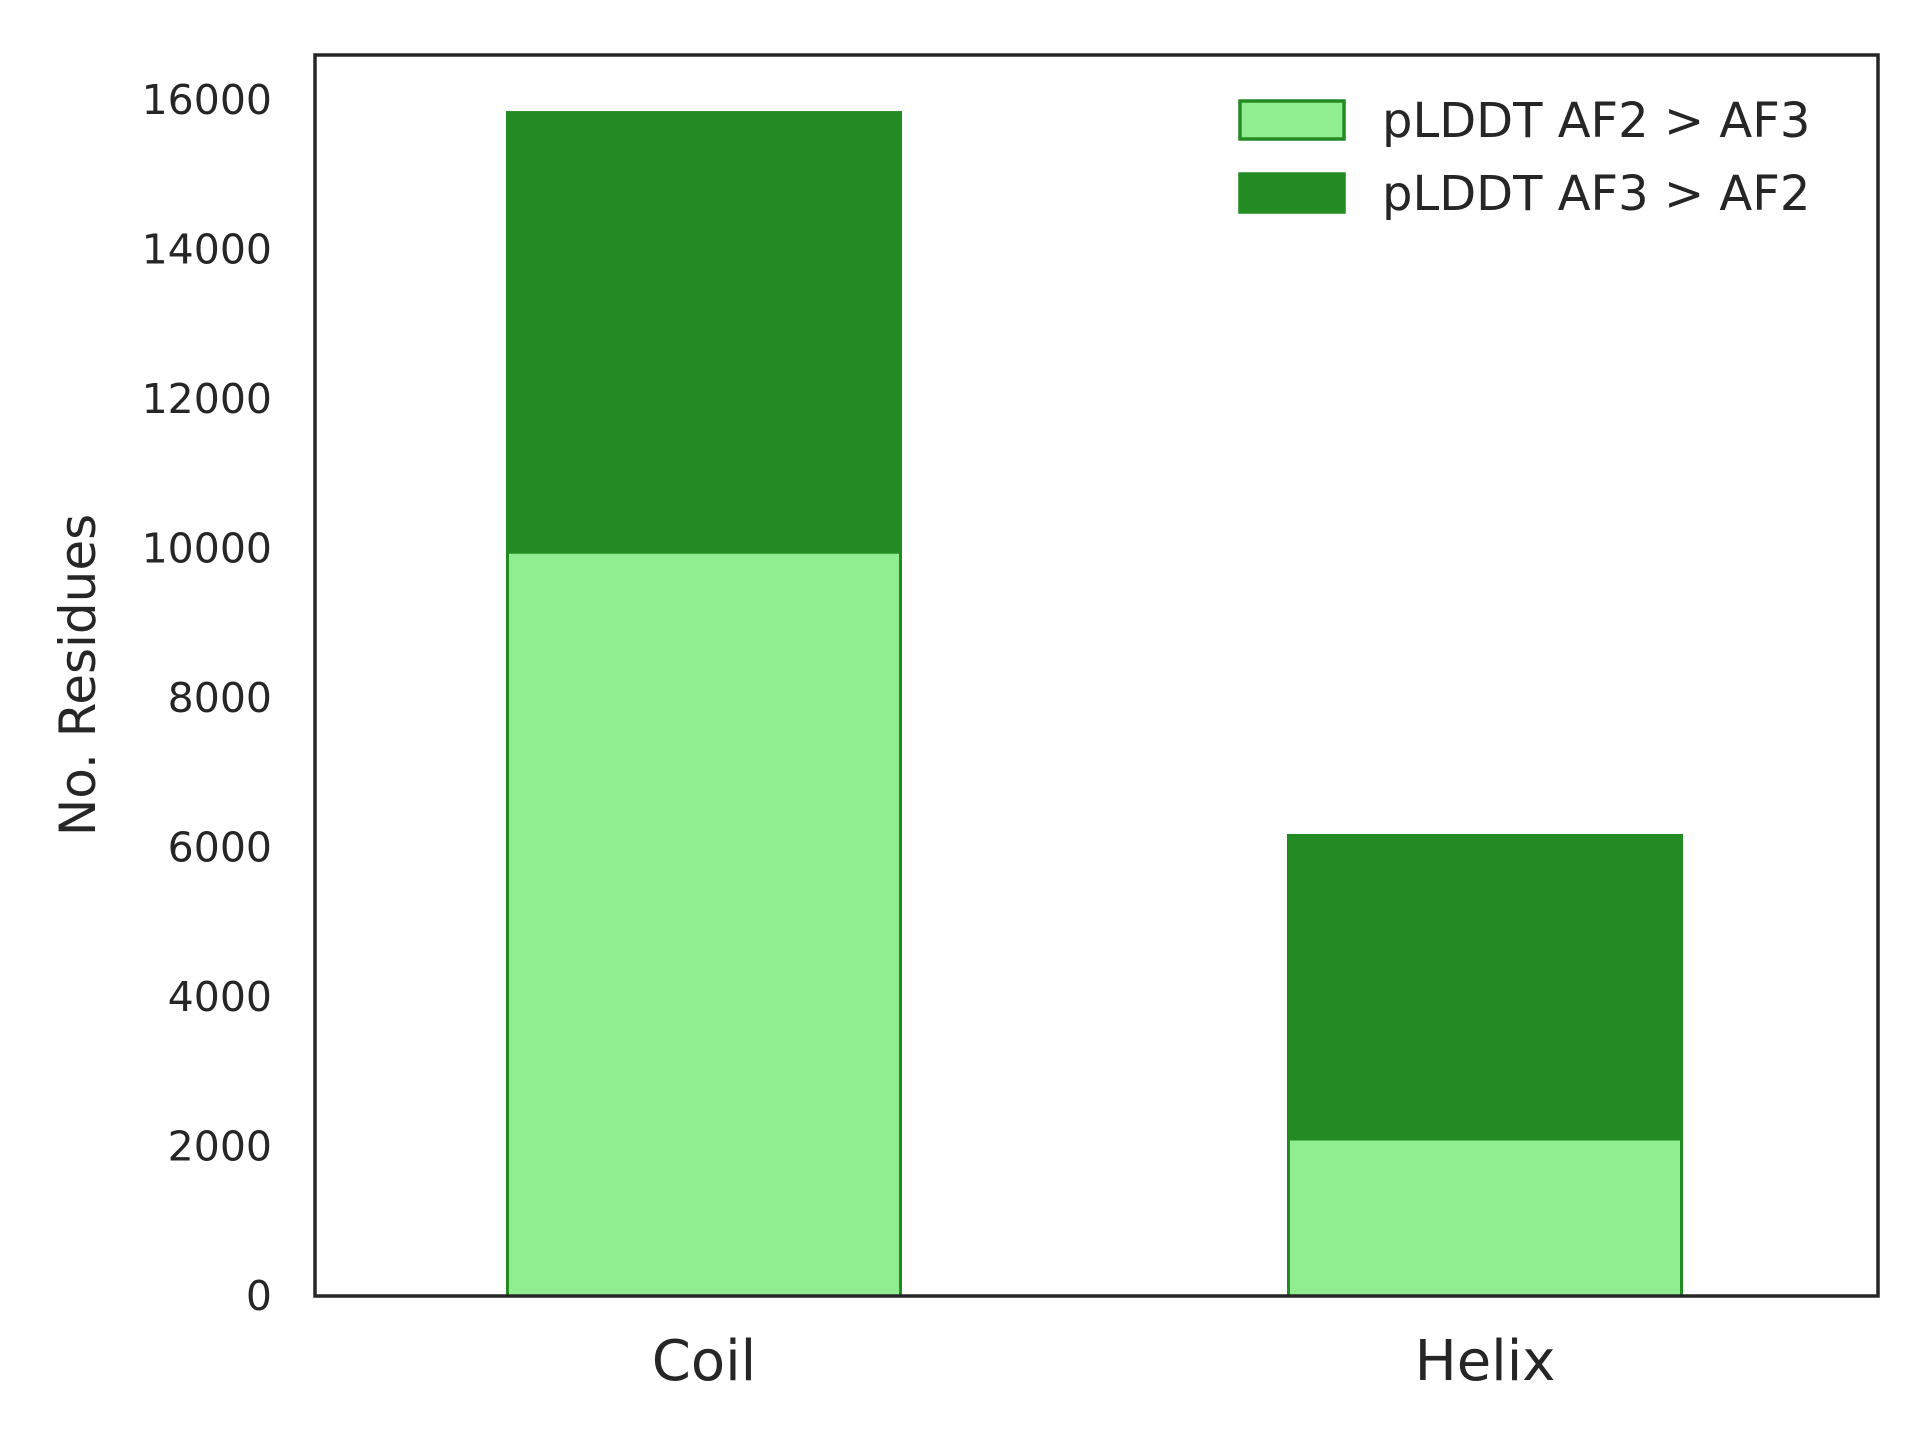 The width and height of the screenshot is (1920, 1440). Describe the element at coordinates (207, 100) in the screenshot. I see `y-tick-label: 16000` at that location.